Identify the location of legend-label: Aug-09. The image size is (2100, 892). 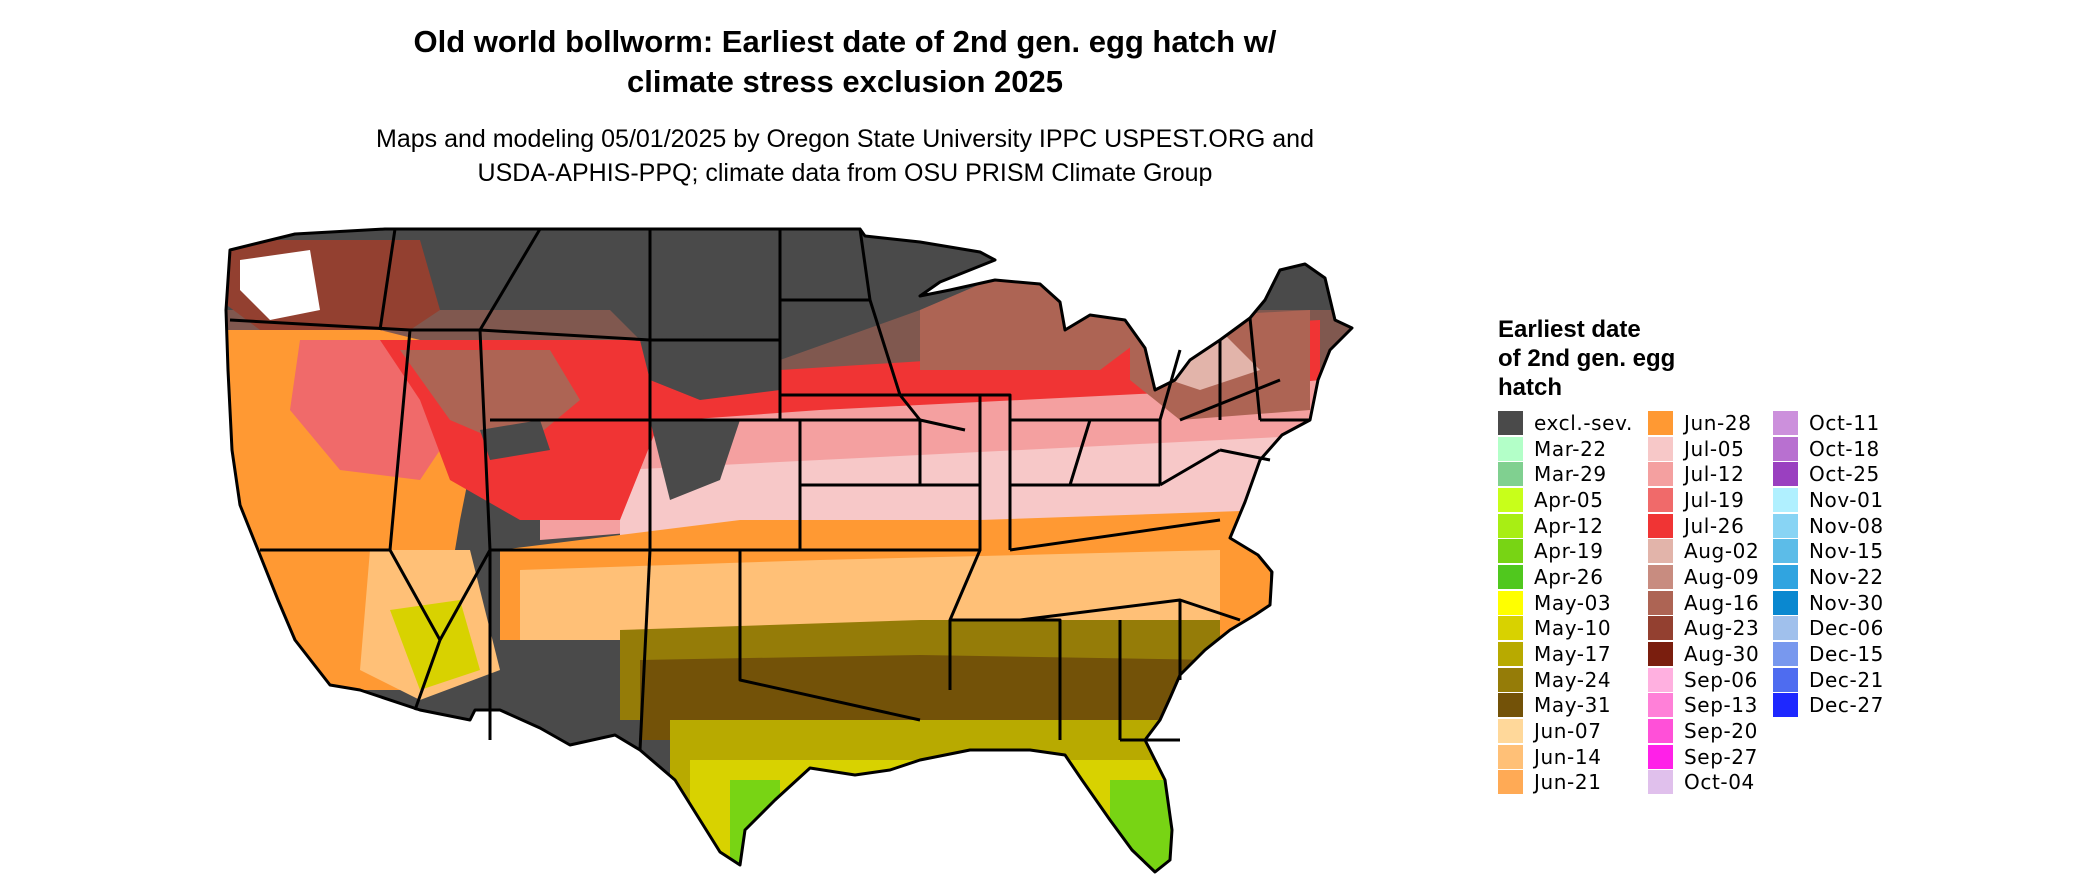
(1722, 576).